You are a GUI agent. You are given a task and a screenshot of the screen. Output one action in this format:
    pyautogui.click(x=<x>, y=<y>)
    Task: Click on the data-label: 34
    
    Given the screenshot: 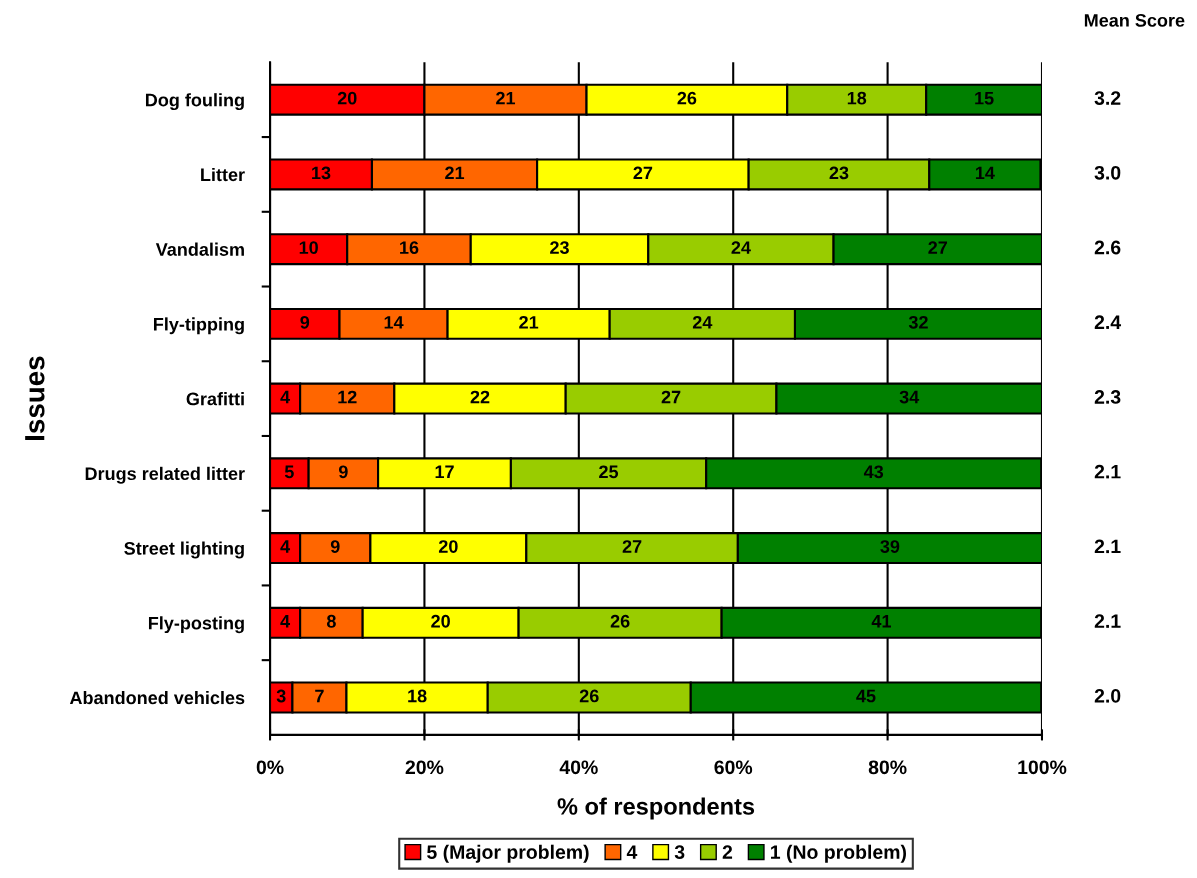 What is the action you would take?
    pyautogui.click(x=909, y=397)
    